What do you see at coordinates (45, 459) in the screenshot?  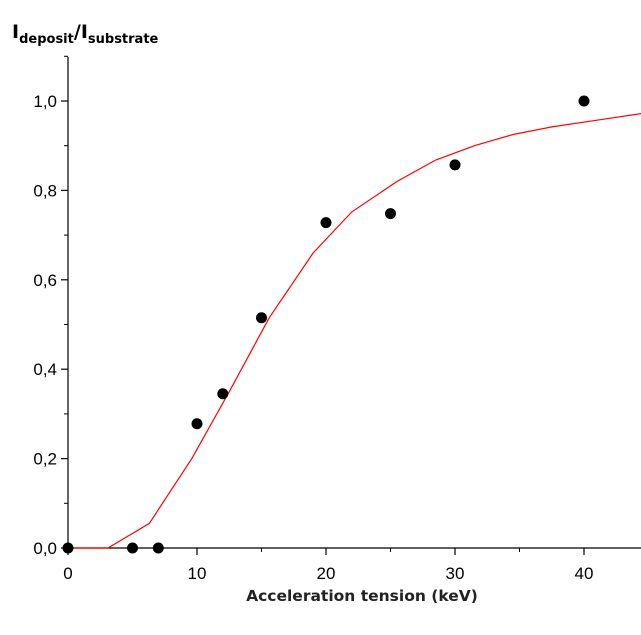 I see `y-tick-label: 0,2` at bounding box center [45, 459].